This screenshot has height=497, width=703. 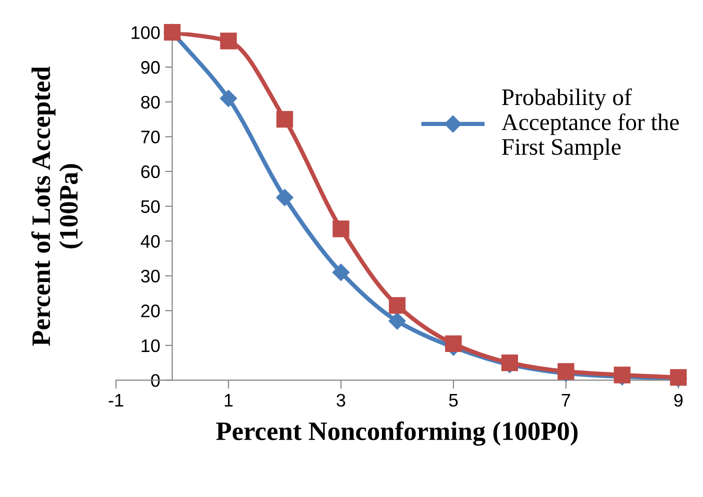 I want to click on x-tick-label: 1, so click(x=228, y=400).